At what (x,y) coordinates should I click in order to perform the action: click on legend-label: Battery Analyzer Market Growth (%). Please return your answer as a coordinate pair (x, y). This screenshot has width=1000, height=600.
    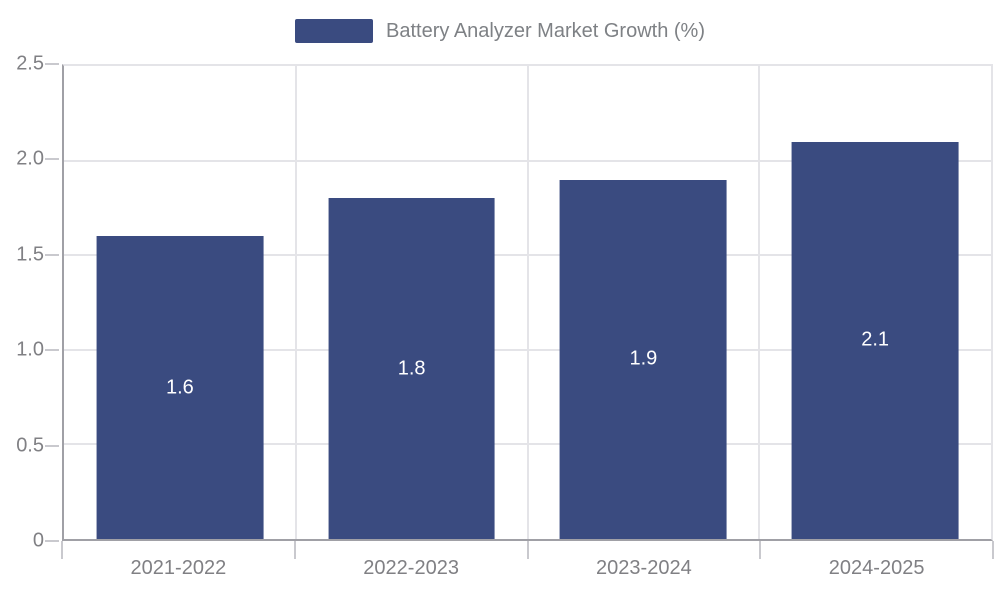
    Looking at the image, I should click on (545, 30).